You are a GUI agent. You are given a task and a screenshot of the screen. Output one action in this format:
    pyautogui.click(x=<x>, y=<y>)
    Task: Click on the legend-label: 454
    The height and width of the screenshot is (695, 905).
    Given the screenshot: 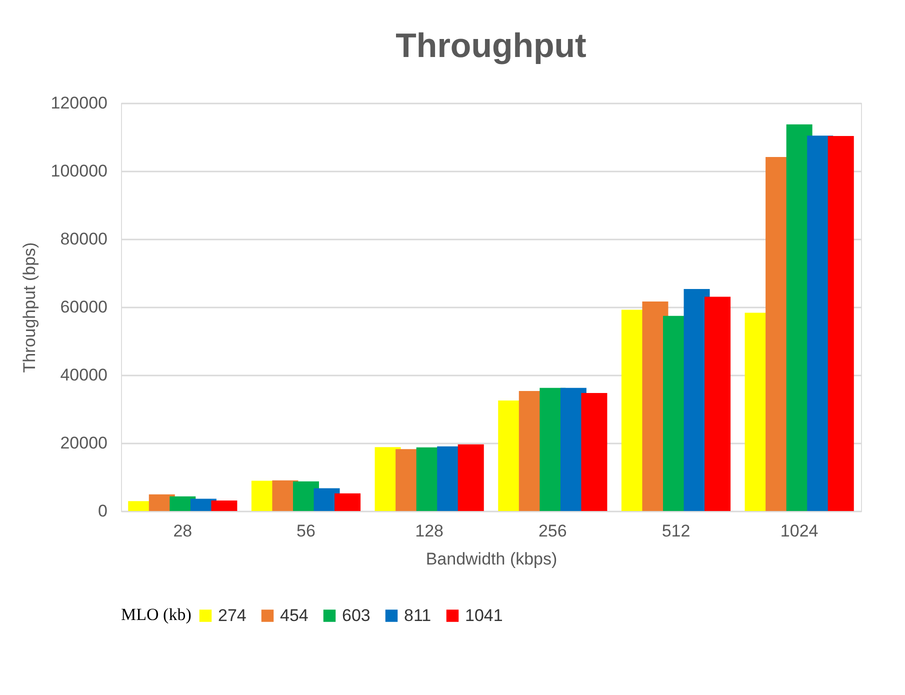 What is the action you would take?
    pyautogui.click(x=294, y=615)
    